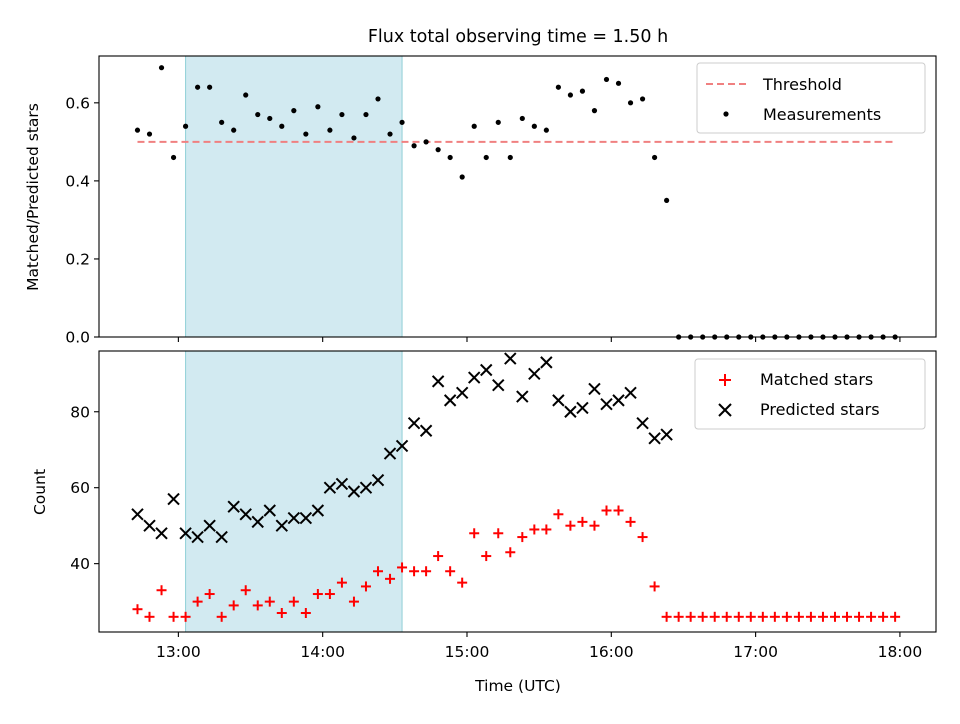 The height and width of the screenshot is (724, 960). What do you see at coordinates (77, 259) in the screenshot?
I see `top-y-tick-label: 0.2` at bounding box center [77, 259].